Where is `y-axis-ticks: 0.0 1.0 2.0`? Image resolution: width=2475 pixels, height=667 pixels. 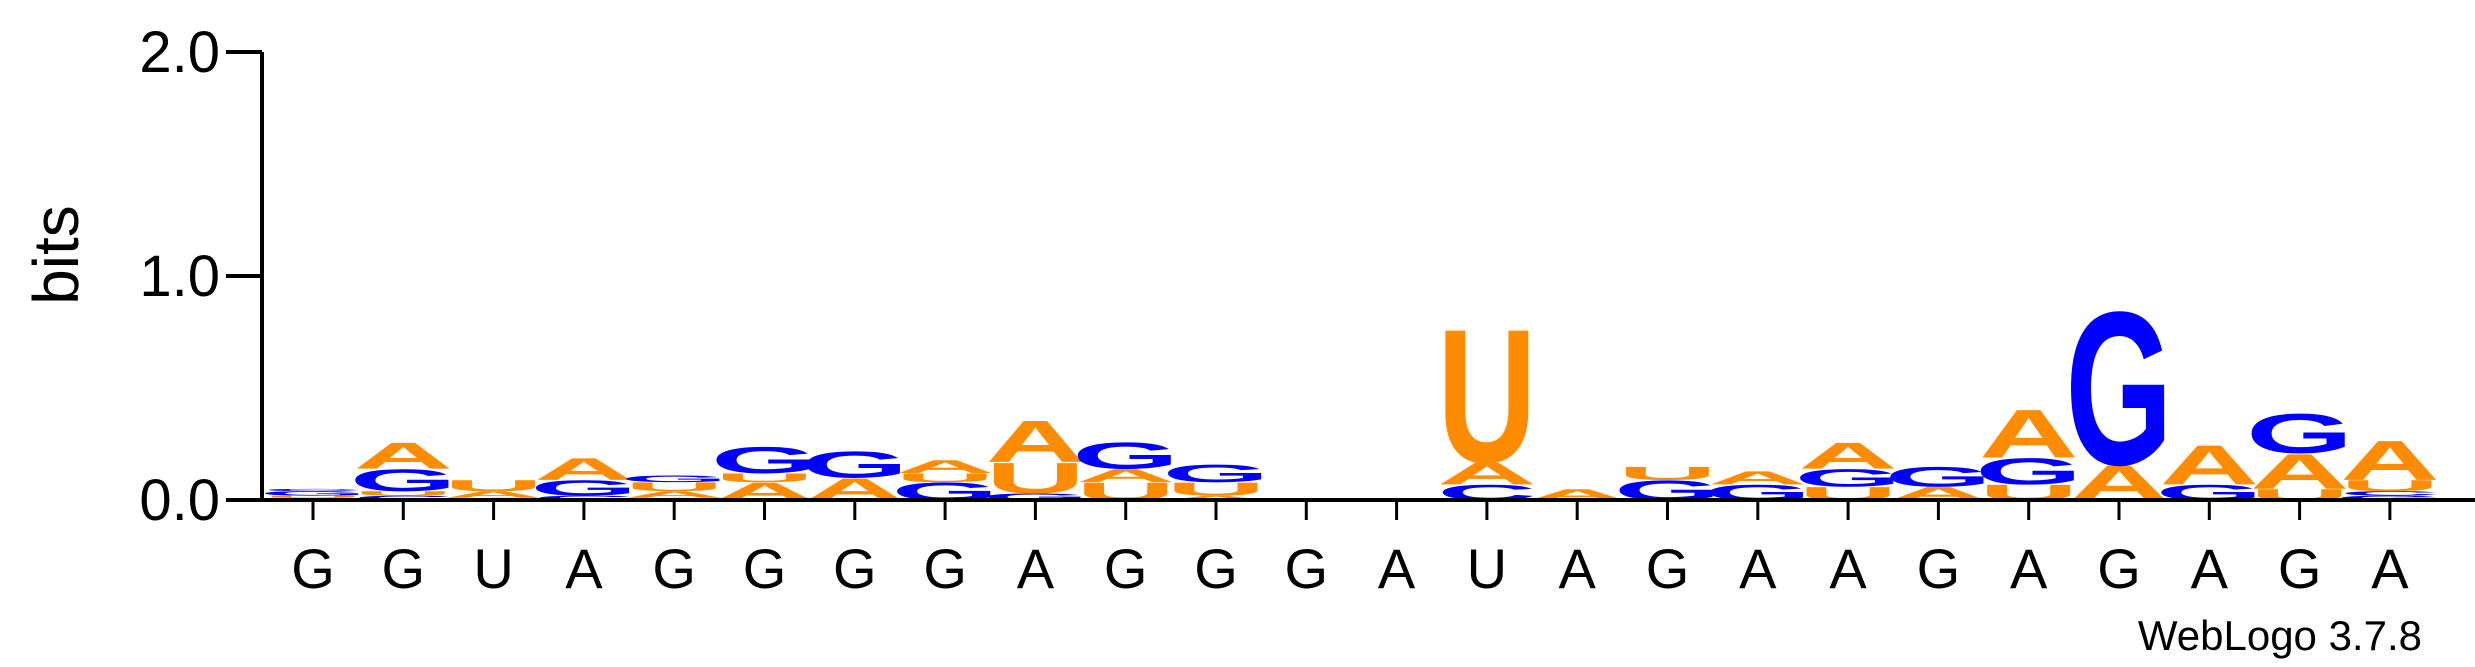
y-axis-ticks: 0.0 1.0 2.0 is located at coordinates (200, 276).